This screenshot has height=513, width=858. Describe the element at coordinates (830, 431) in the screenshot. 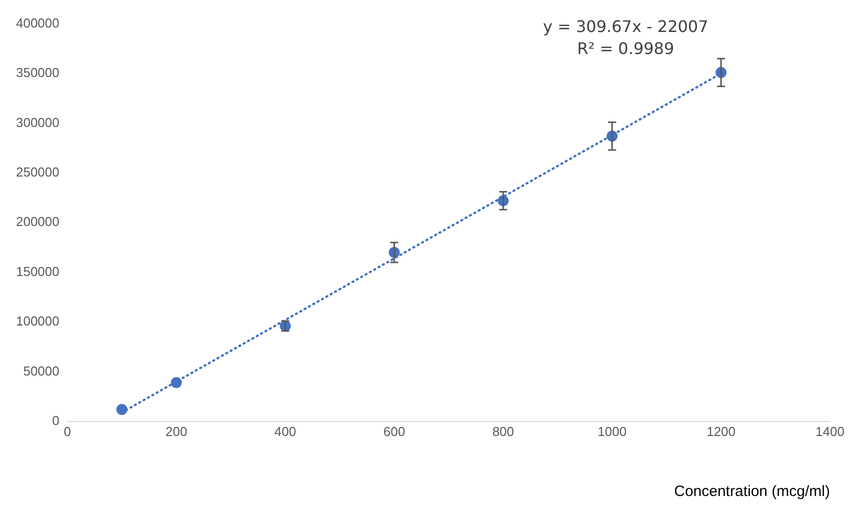

I see `x-tick-label: 1400` at that location.